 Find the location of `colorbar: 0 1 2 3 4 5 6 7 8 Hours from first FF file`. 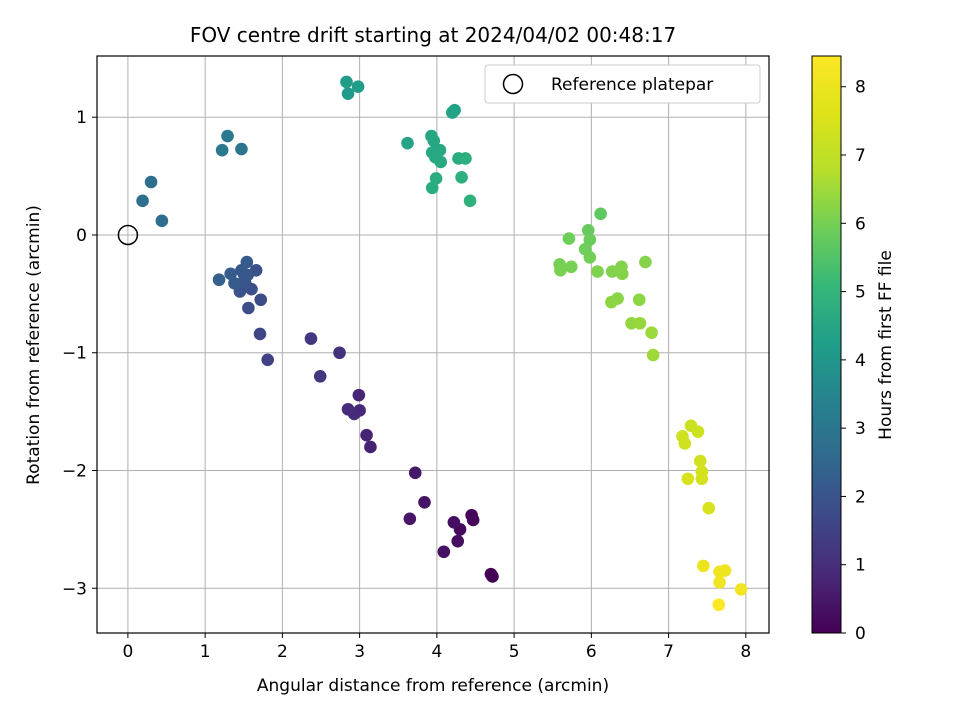

colorbar: 0 1 2 3 4 5 6 7 8 Hours from first FF file is located at coordinates (853, 349).